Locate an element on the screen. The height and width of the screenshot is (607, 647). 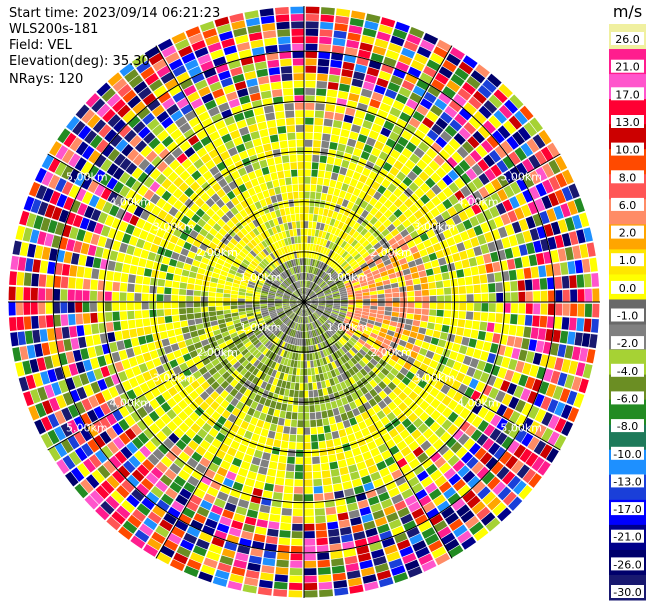
azimuth-spoke is located at coordinates (432, 376).